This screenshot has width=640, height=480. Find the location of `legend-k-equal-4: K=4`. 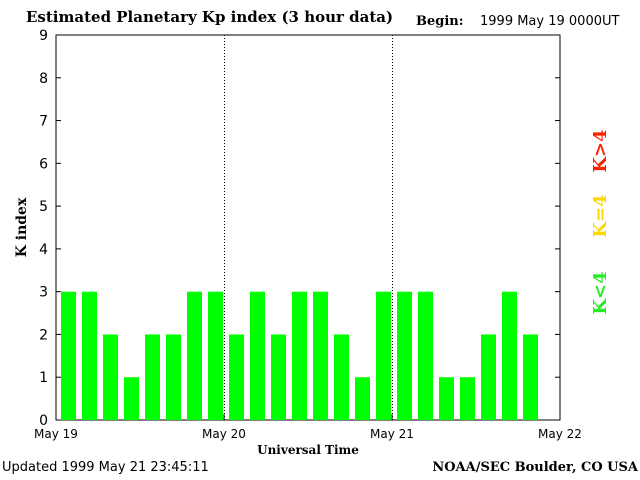

legend-k-equal-4: K=4 is located at coordinates (600, 216).